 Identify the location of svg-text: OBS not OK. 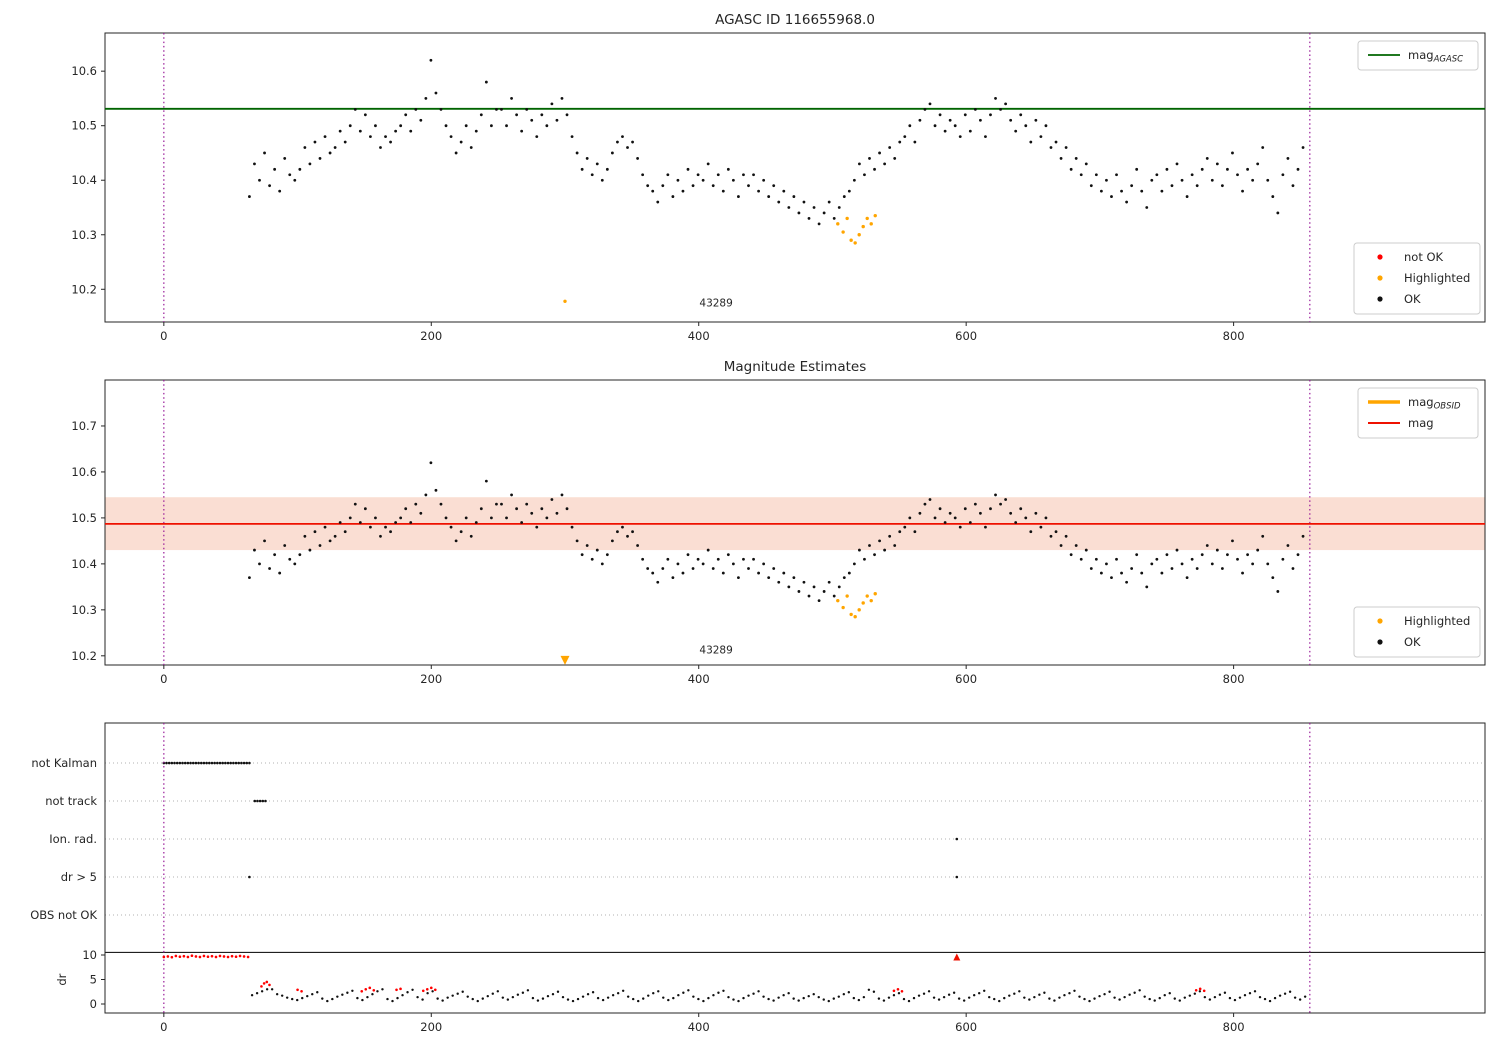
(63, 915).